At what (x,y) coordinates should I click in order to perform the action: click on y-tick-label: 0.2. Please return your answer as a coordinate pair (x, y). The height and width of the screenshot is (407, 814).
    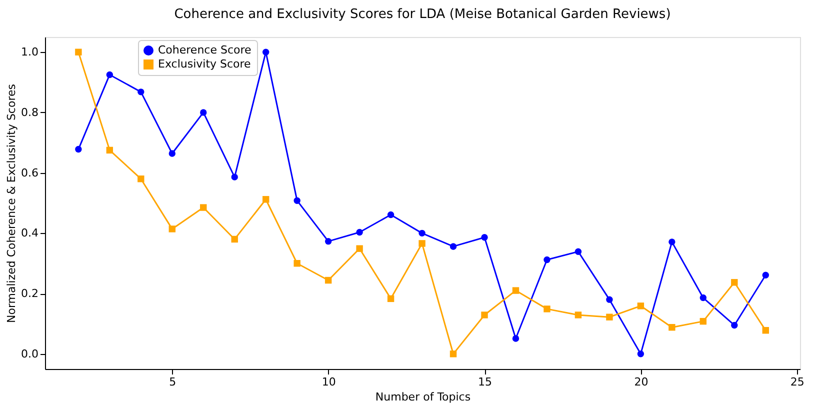
    Looking at the image, I should click on (29, 293).